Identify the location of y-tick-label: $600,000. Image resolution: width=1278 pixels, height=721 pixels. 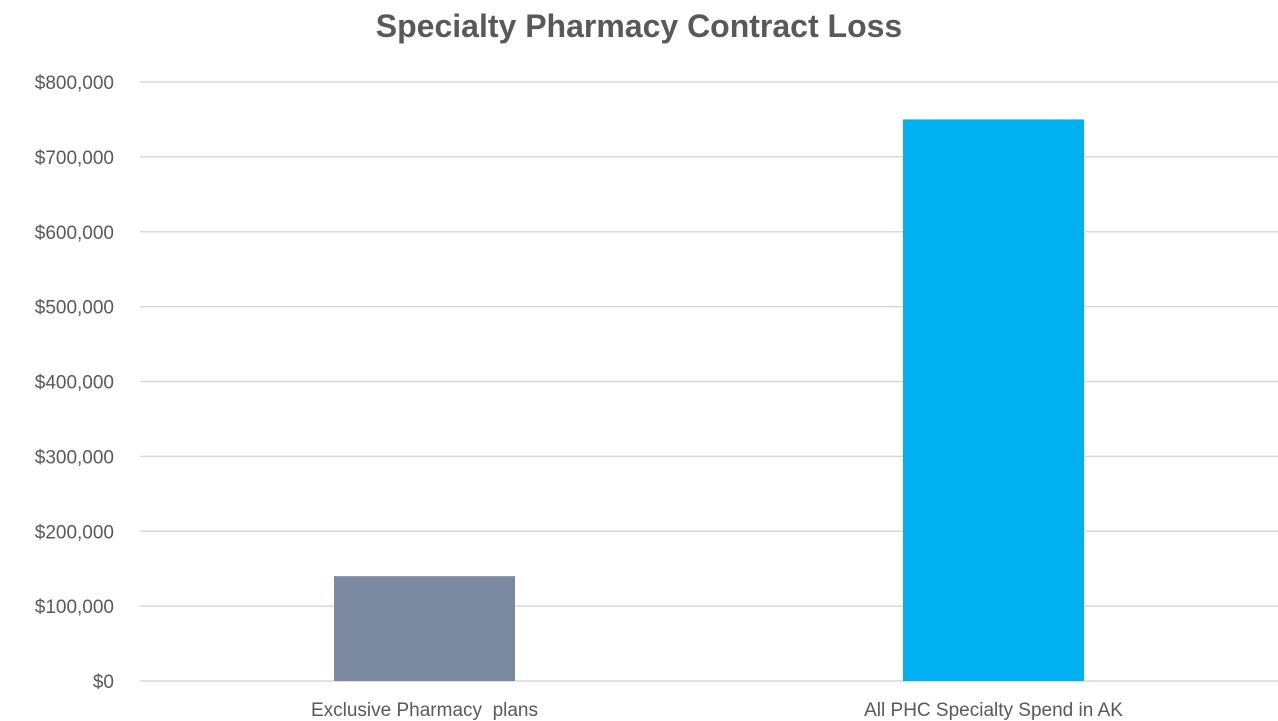
(74, 233).